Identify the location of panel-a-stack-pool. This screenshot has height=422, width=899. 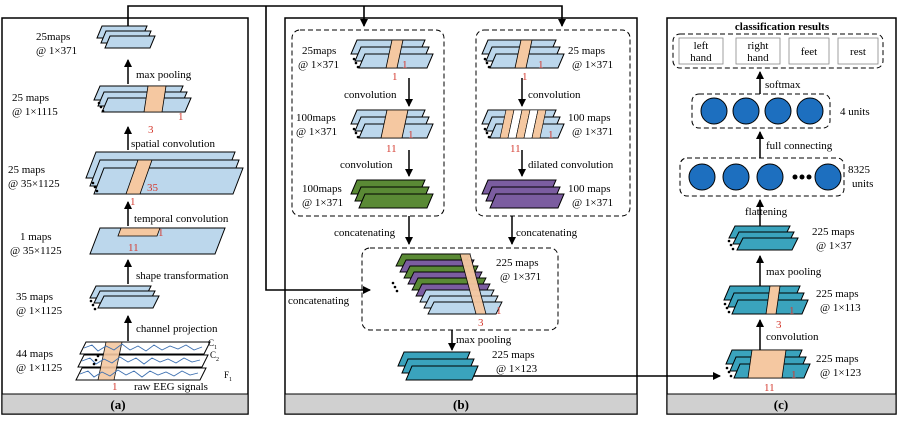
(126, 37).